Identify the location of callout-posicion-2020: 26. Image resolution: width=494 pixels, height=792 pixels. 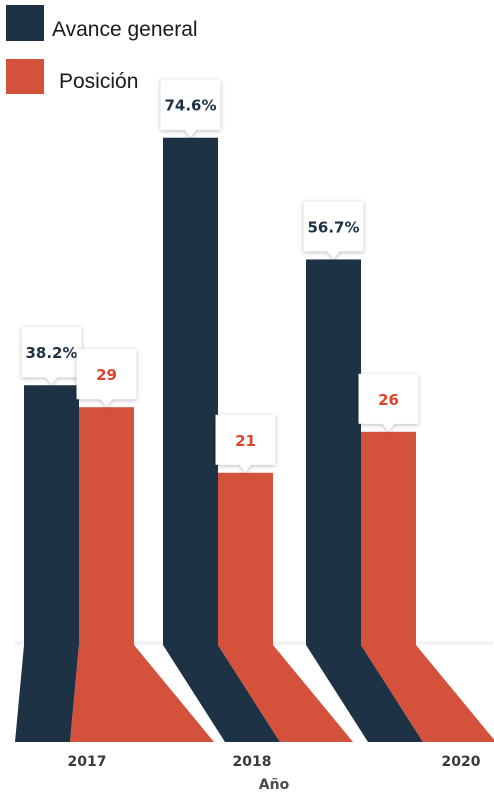
(388, 402).